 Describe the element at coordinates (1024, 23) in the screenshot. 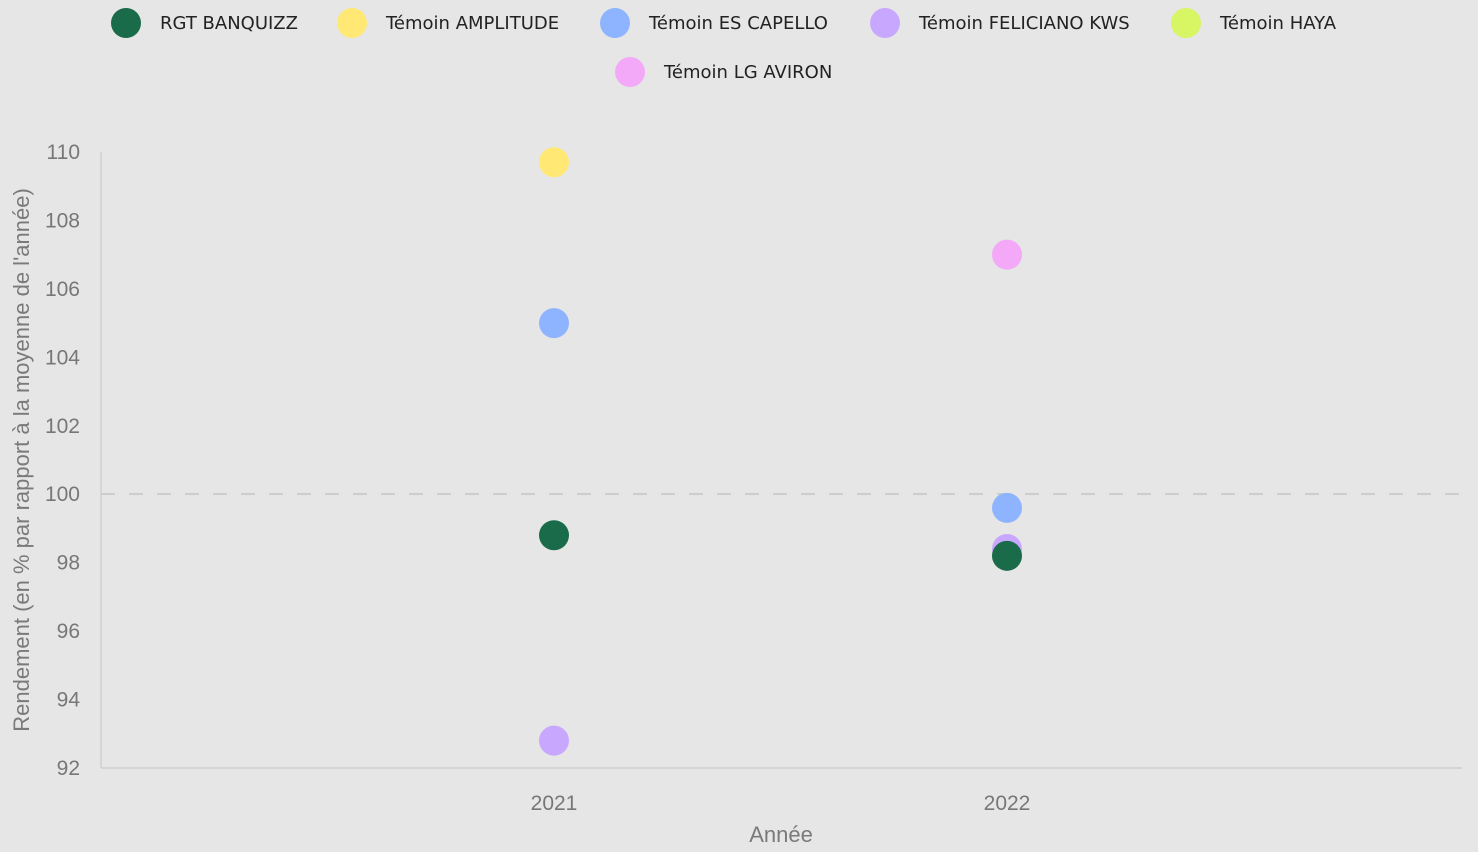

I see `legend-label: Témoin FELICIANO KWS` at that location.